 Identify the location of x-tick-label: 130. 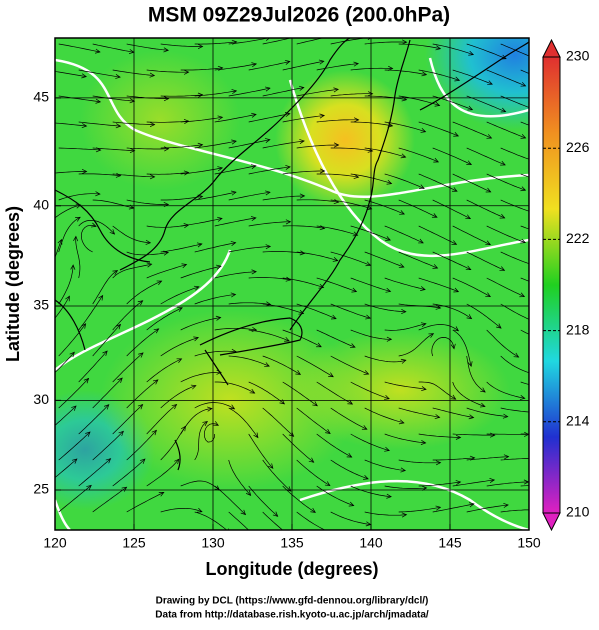
(213, 543).